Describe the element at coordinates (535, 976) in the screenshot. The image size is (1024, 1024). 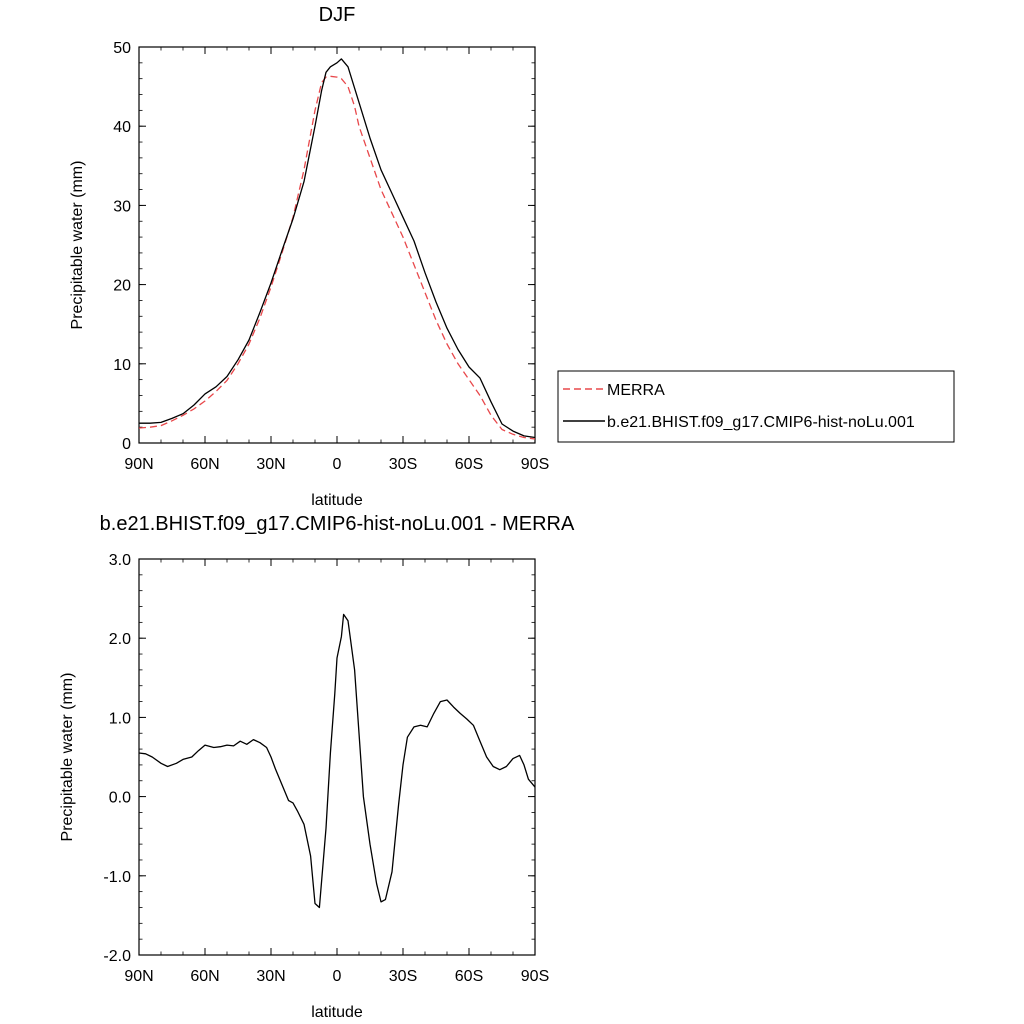
I see `bottom-x-tick-label: 90S` at that location.